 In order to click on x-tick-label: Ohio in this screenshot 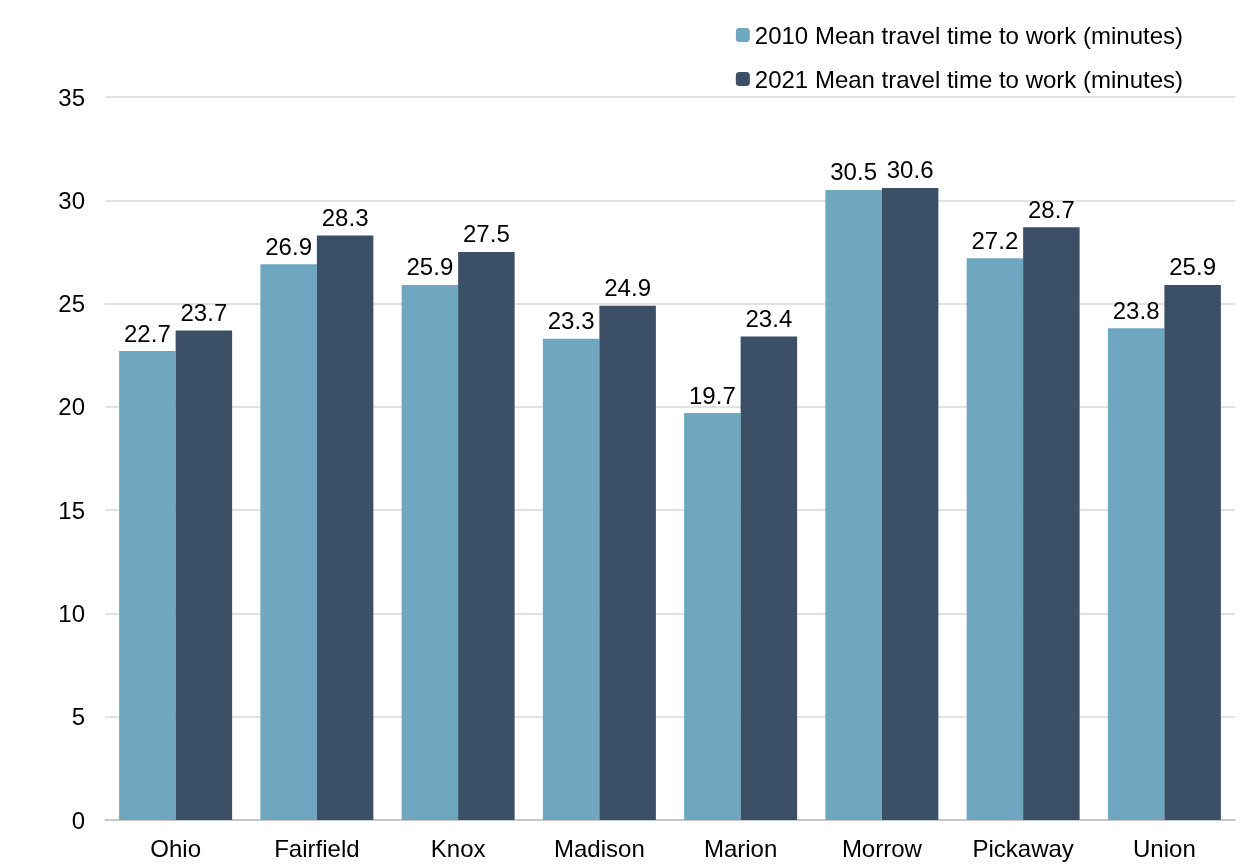, I will do `click(175, 848)`.